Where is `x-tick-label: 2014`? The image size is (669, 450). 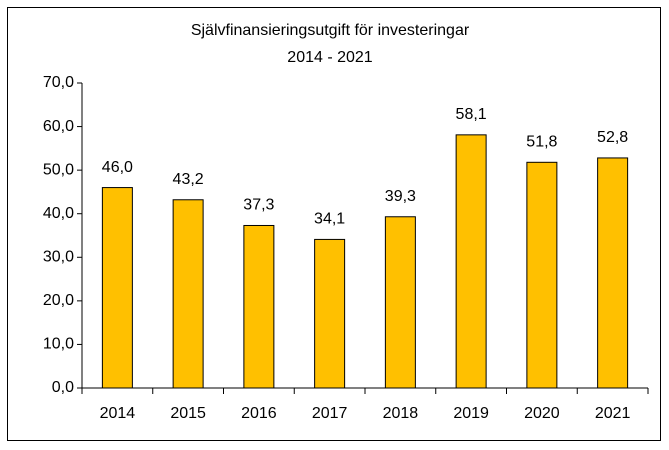
x-tick-label: 2014 is located at coordinates (118, 413).